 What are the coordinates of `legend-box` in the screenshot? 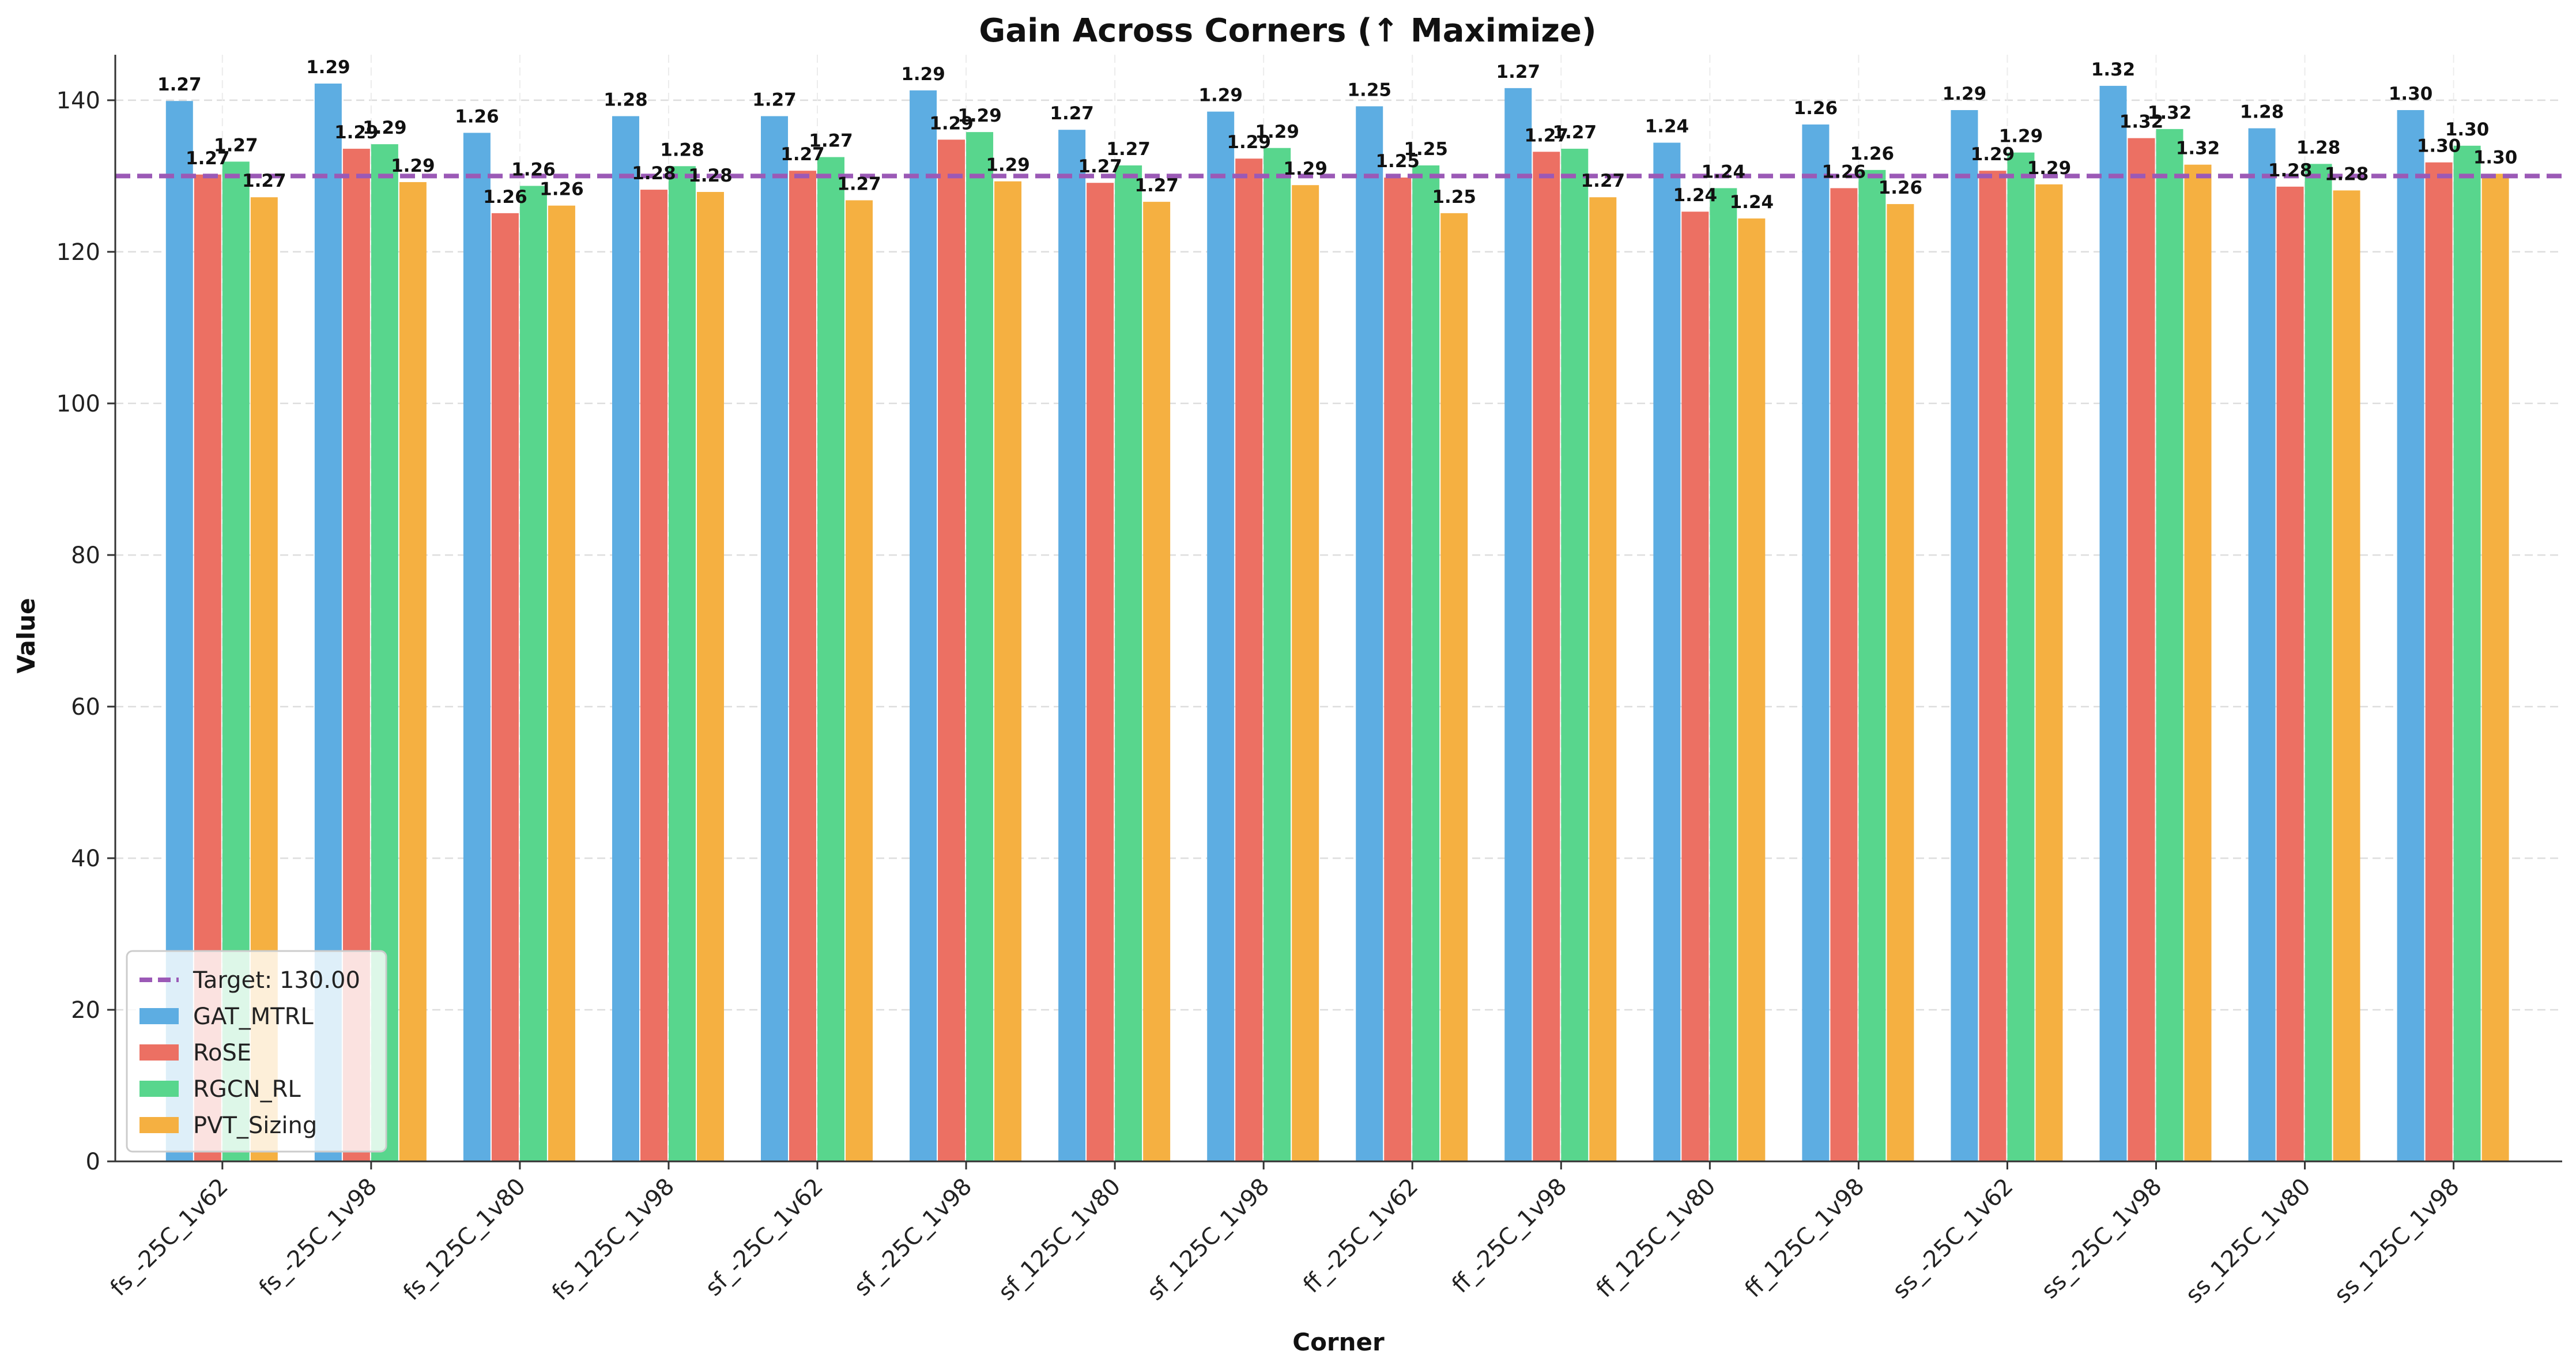 It's located at (256, 1051).